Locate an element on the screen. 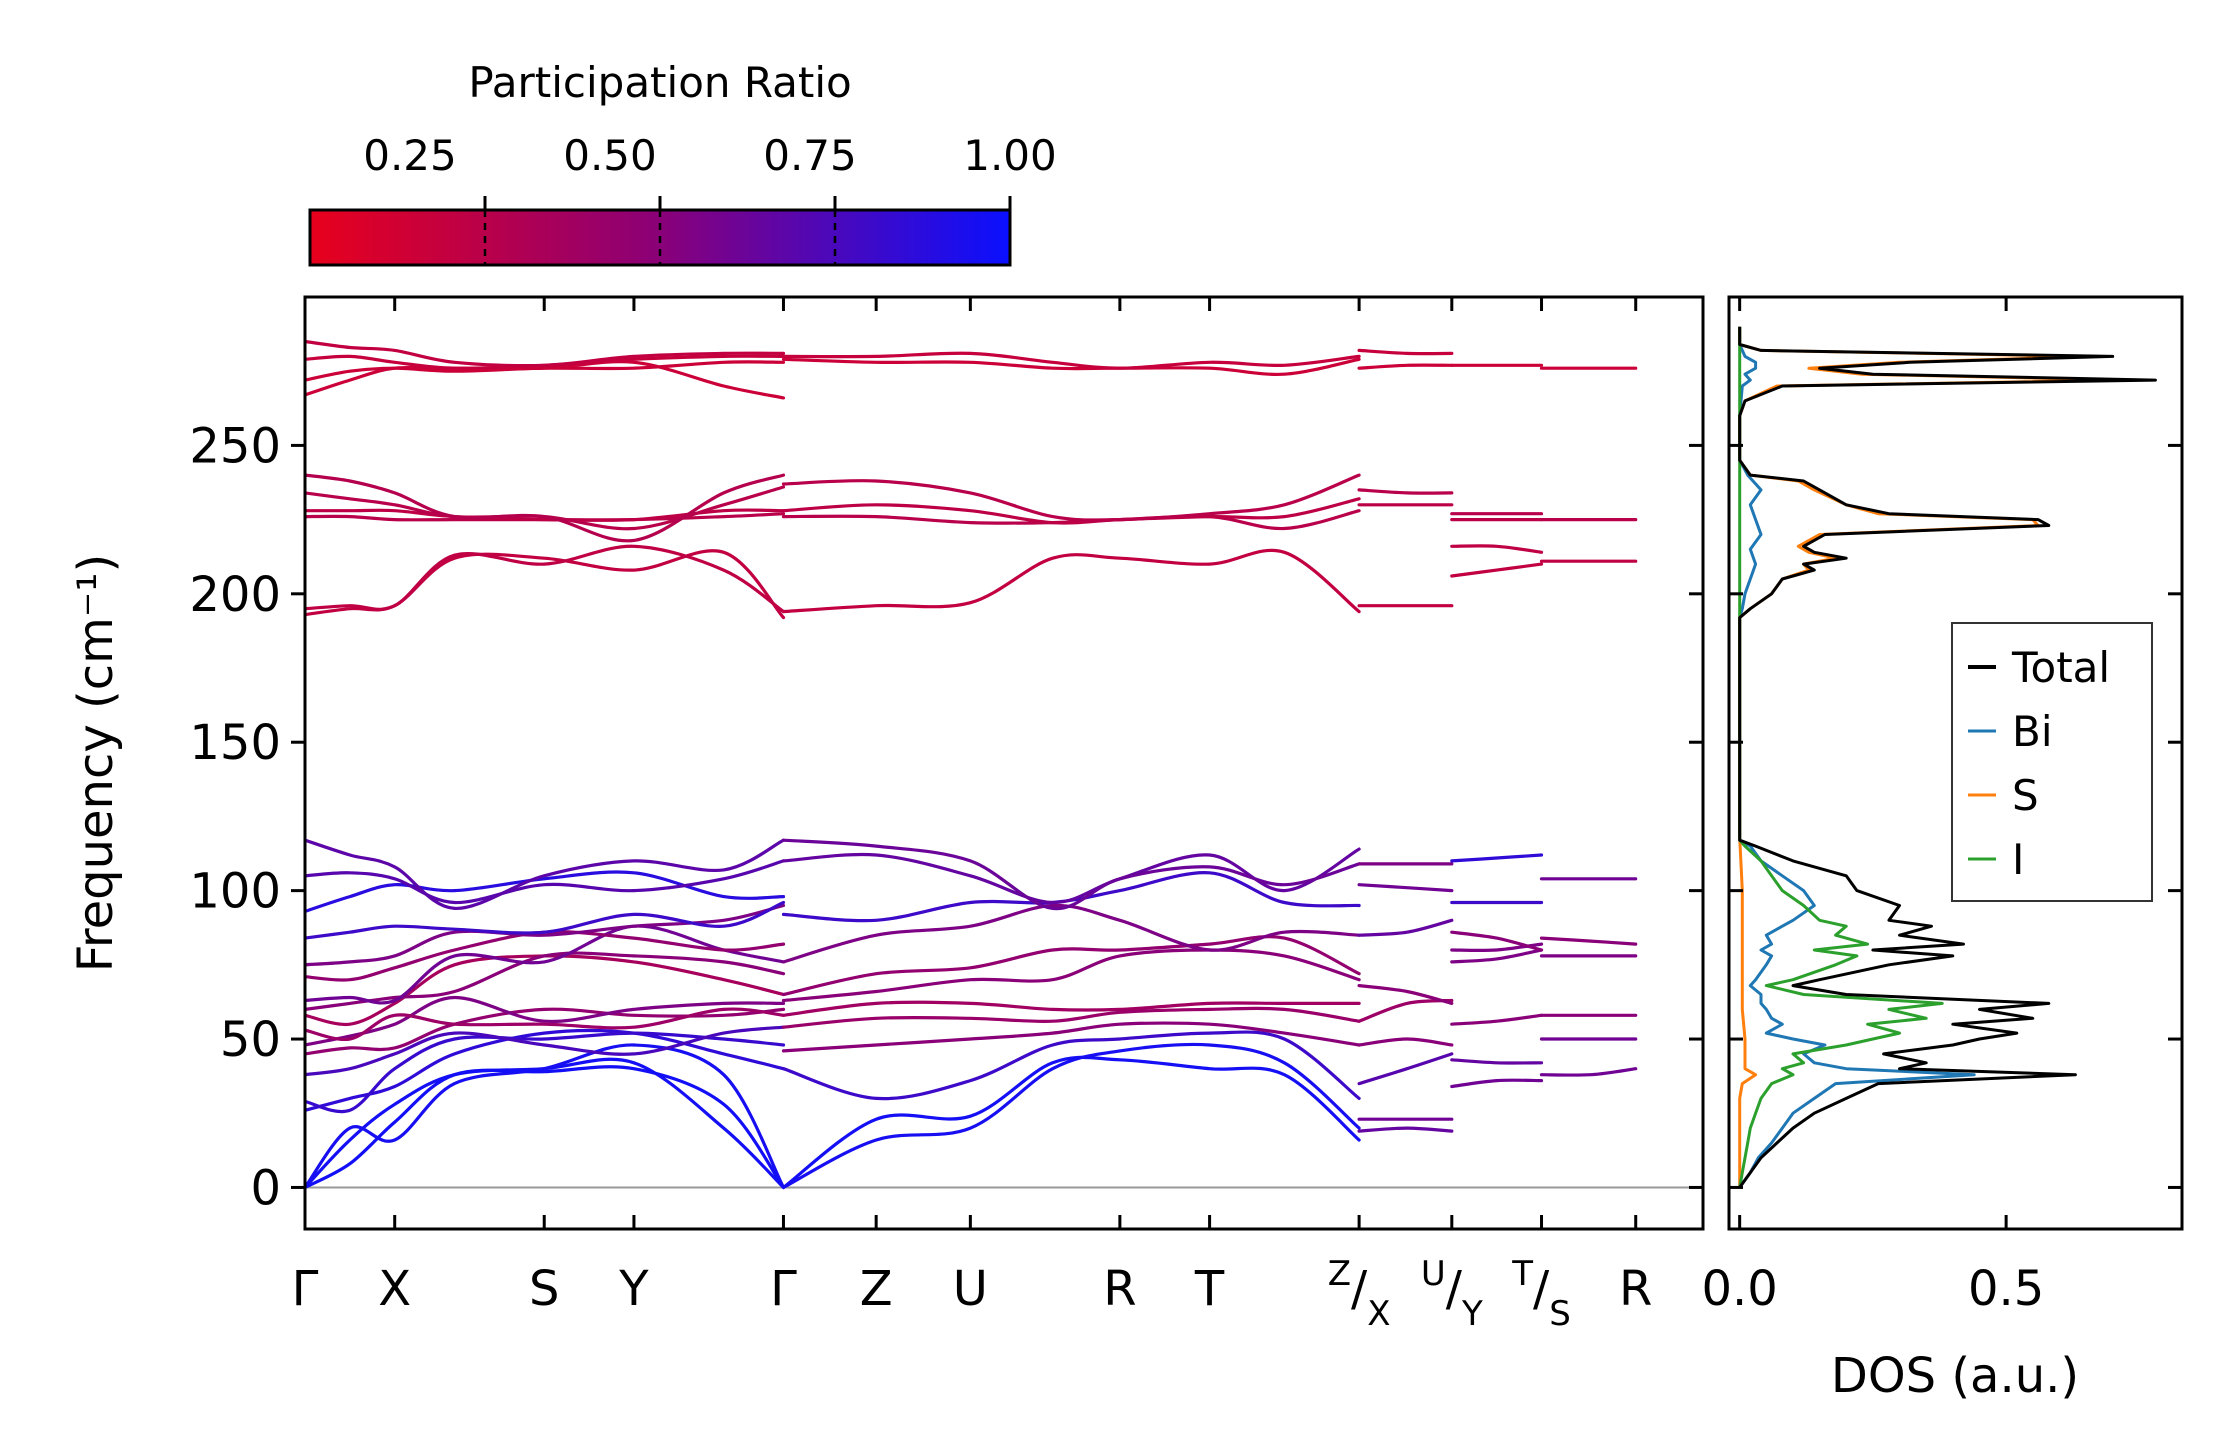  y-axis-label: Frequency (cm⁻¹) is located at coordinates (96, 763).